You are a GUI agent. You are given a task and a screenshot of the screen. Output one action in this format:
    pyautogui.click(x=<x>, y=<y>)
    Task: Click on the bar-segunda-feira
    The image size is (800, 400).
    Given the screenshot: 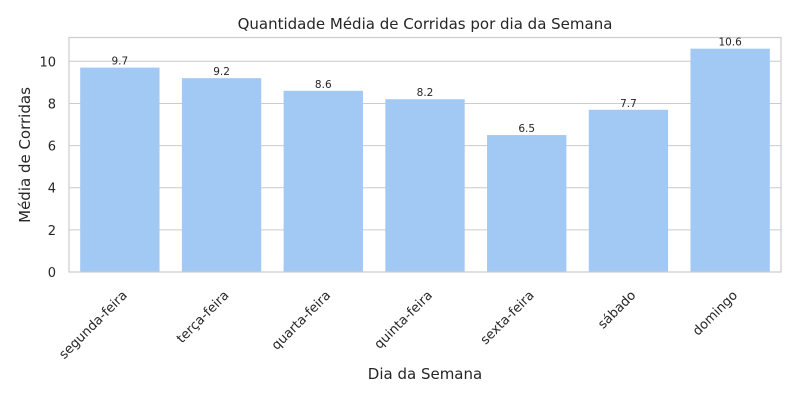 What is the action you would take?
    pyautogui.click(x=120, y=169)
    